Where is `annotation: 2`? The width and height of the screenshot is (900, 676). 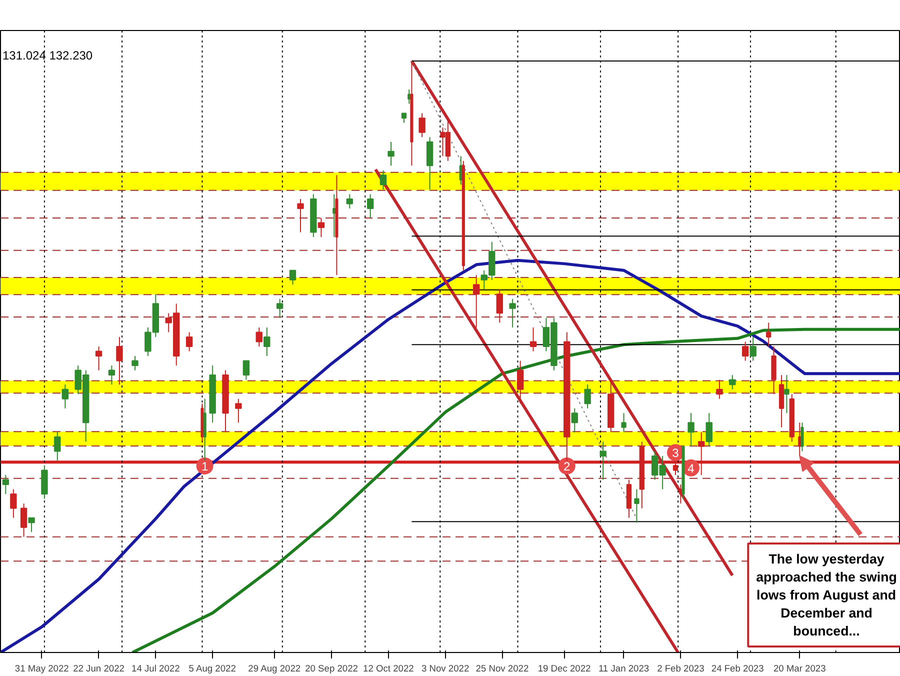 annotation: 2 is located at coordinates (567, 466).